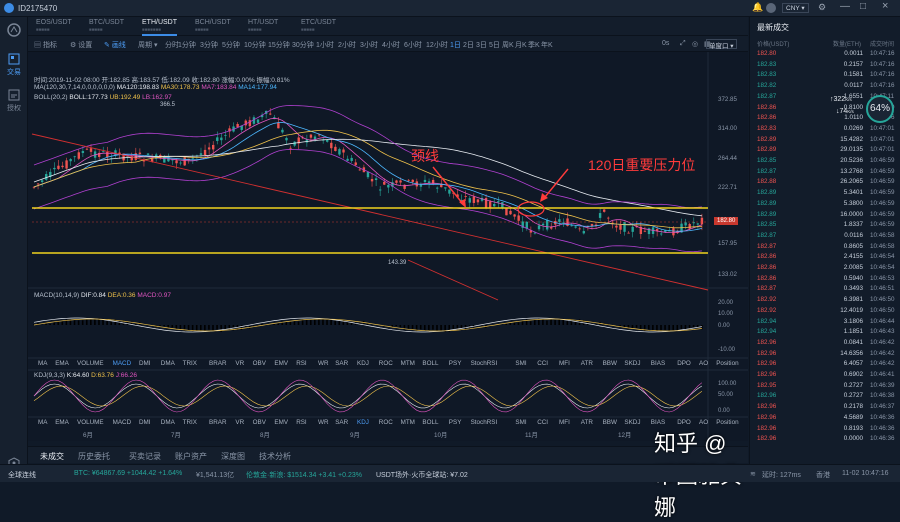  Describe the element at coordinates (275, 456) in the screenshot. I see `tab-technical-analysis: 技术分析` at that location.